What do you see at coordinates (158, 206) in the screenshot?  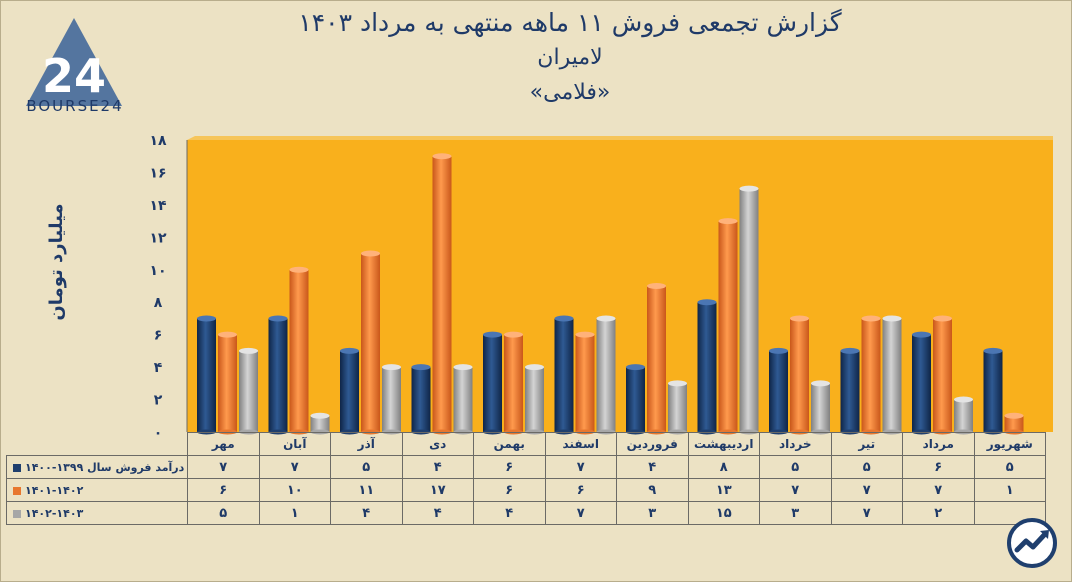 I see `y-tick-label: ۱۴` at bounding box center [158, 206].